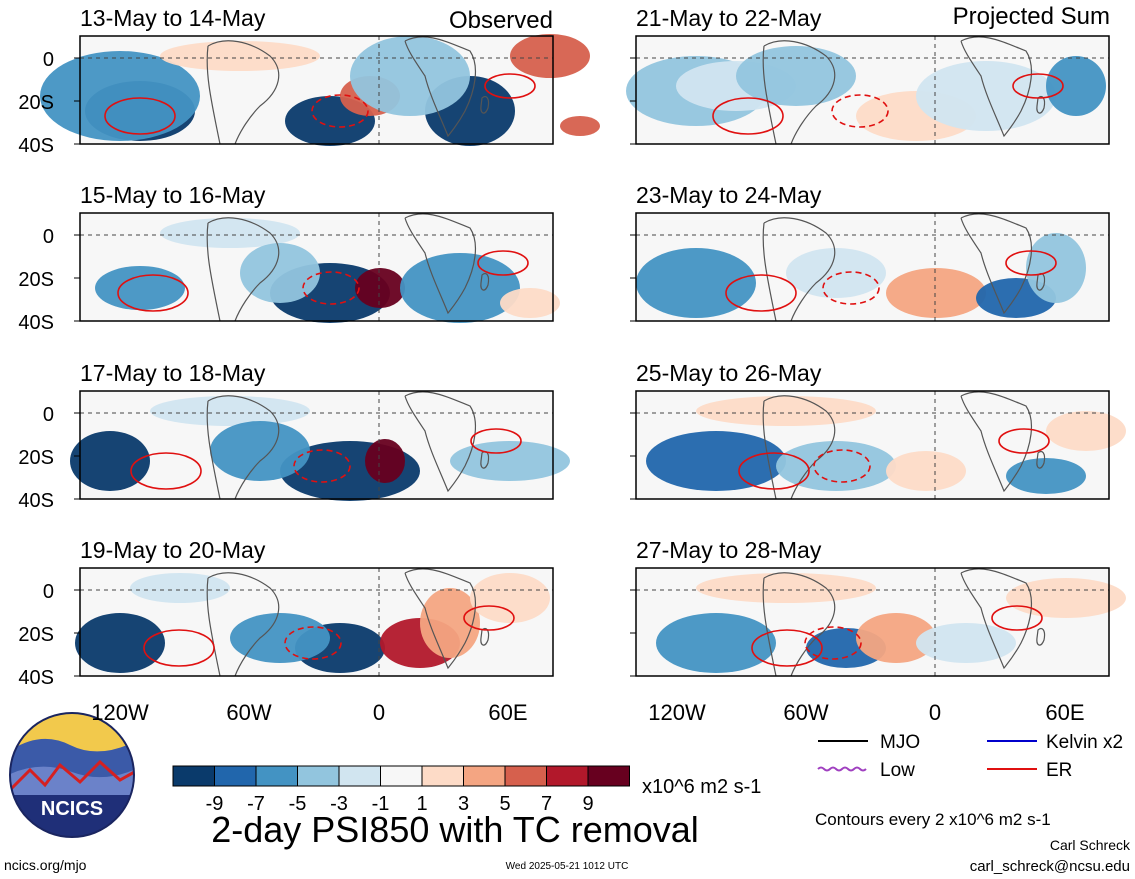 The width and height of the screenshot is (1135, 879). I want to click on lon-ticks-left: 120W 60W 0 60E, so click(309, 712).